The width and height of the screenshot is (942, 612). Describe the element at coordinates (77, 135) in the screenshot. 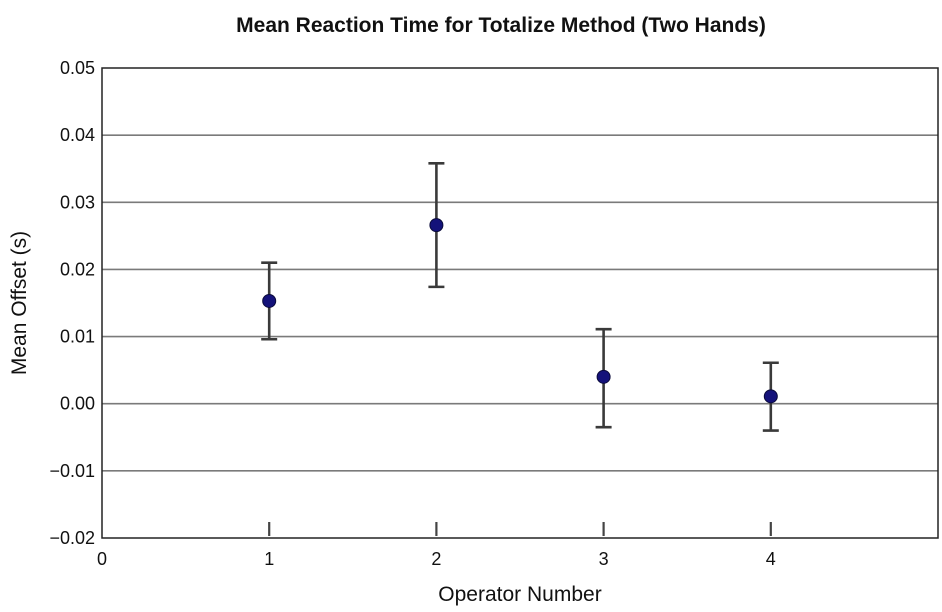

I see `y-tick-label: 0.04` at that location.